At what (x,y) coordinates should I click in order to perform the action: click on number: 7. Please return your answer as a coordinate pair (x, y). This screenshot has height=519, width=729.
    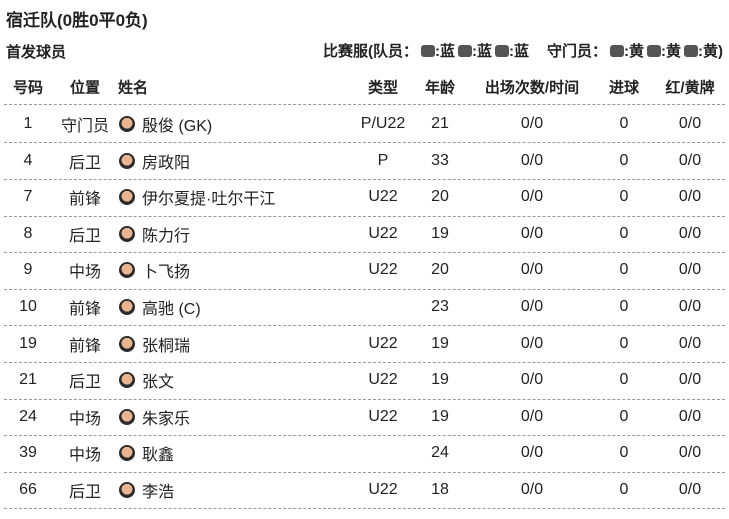
    Looking at the image, I should click on (28, 197).